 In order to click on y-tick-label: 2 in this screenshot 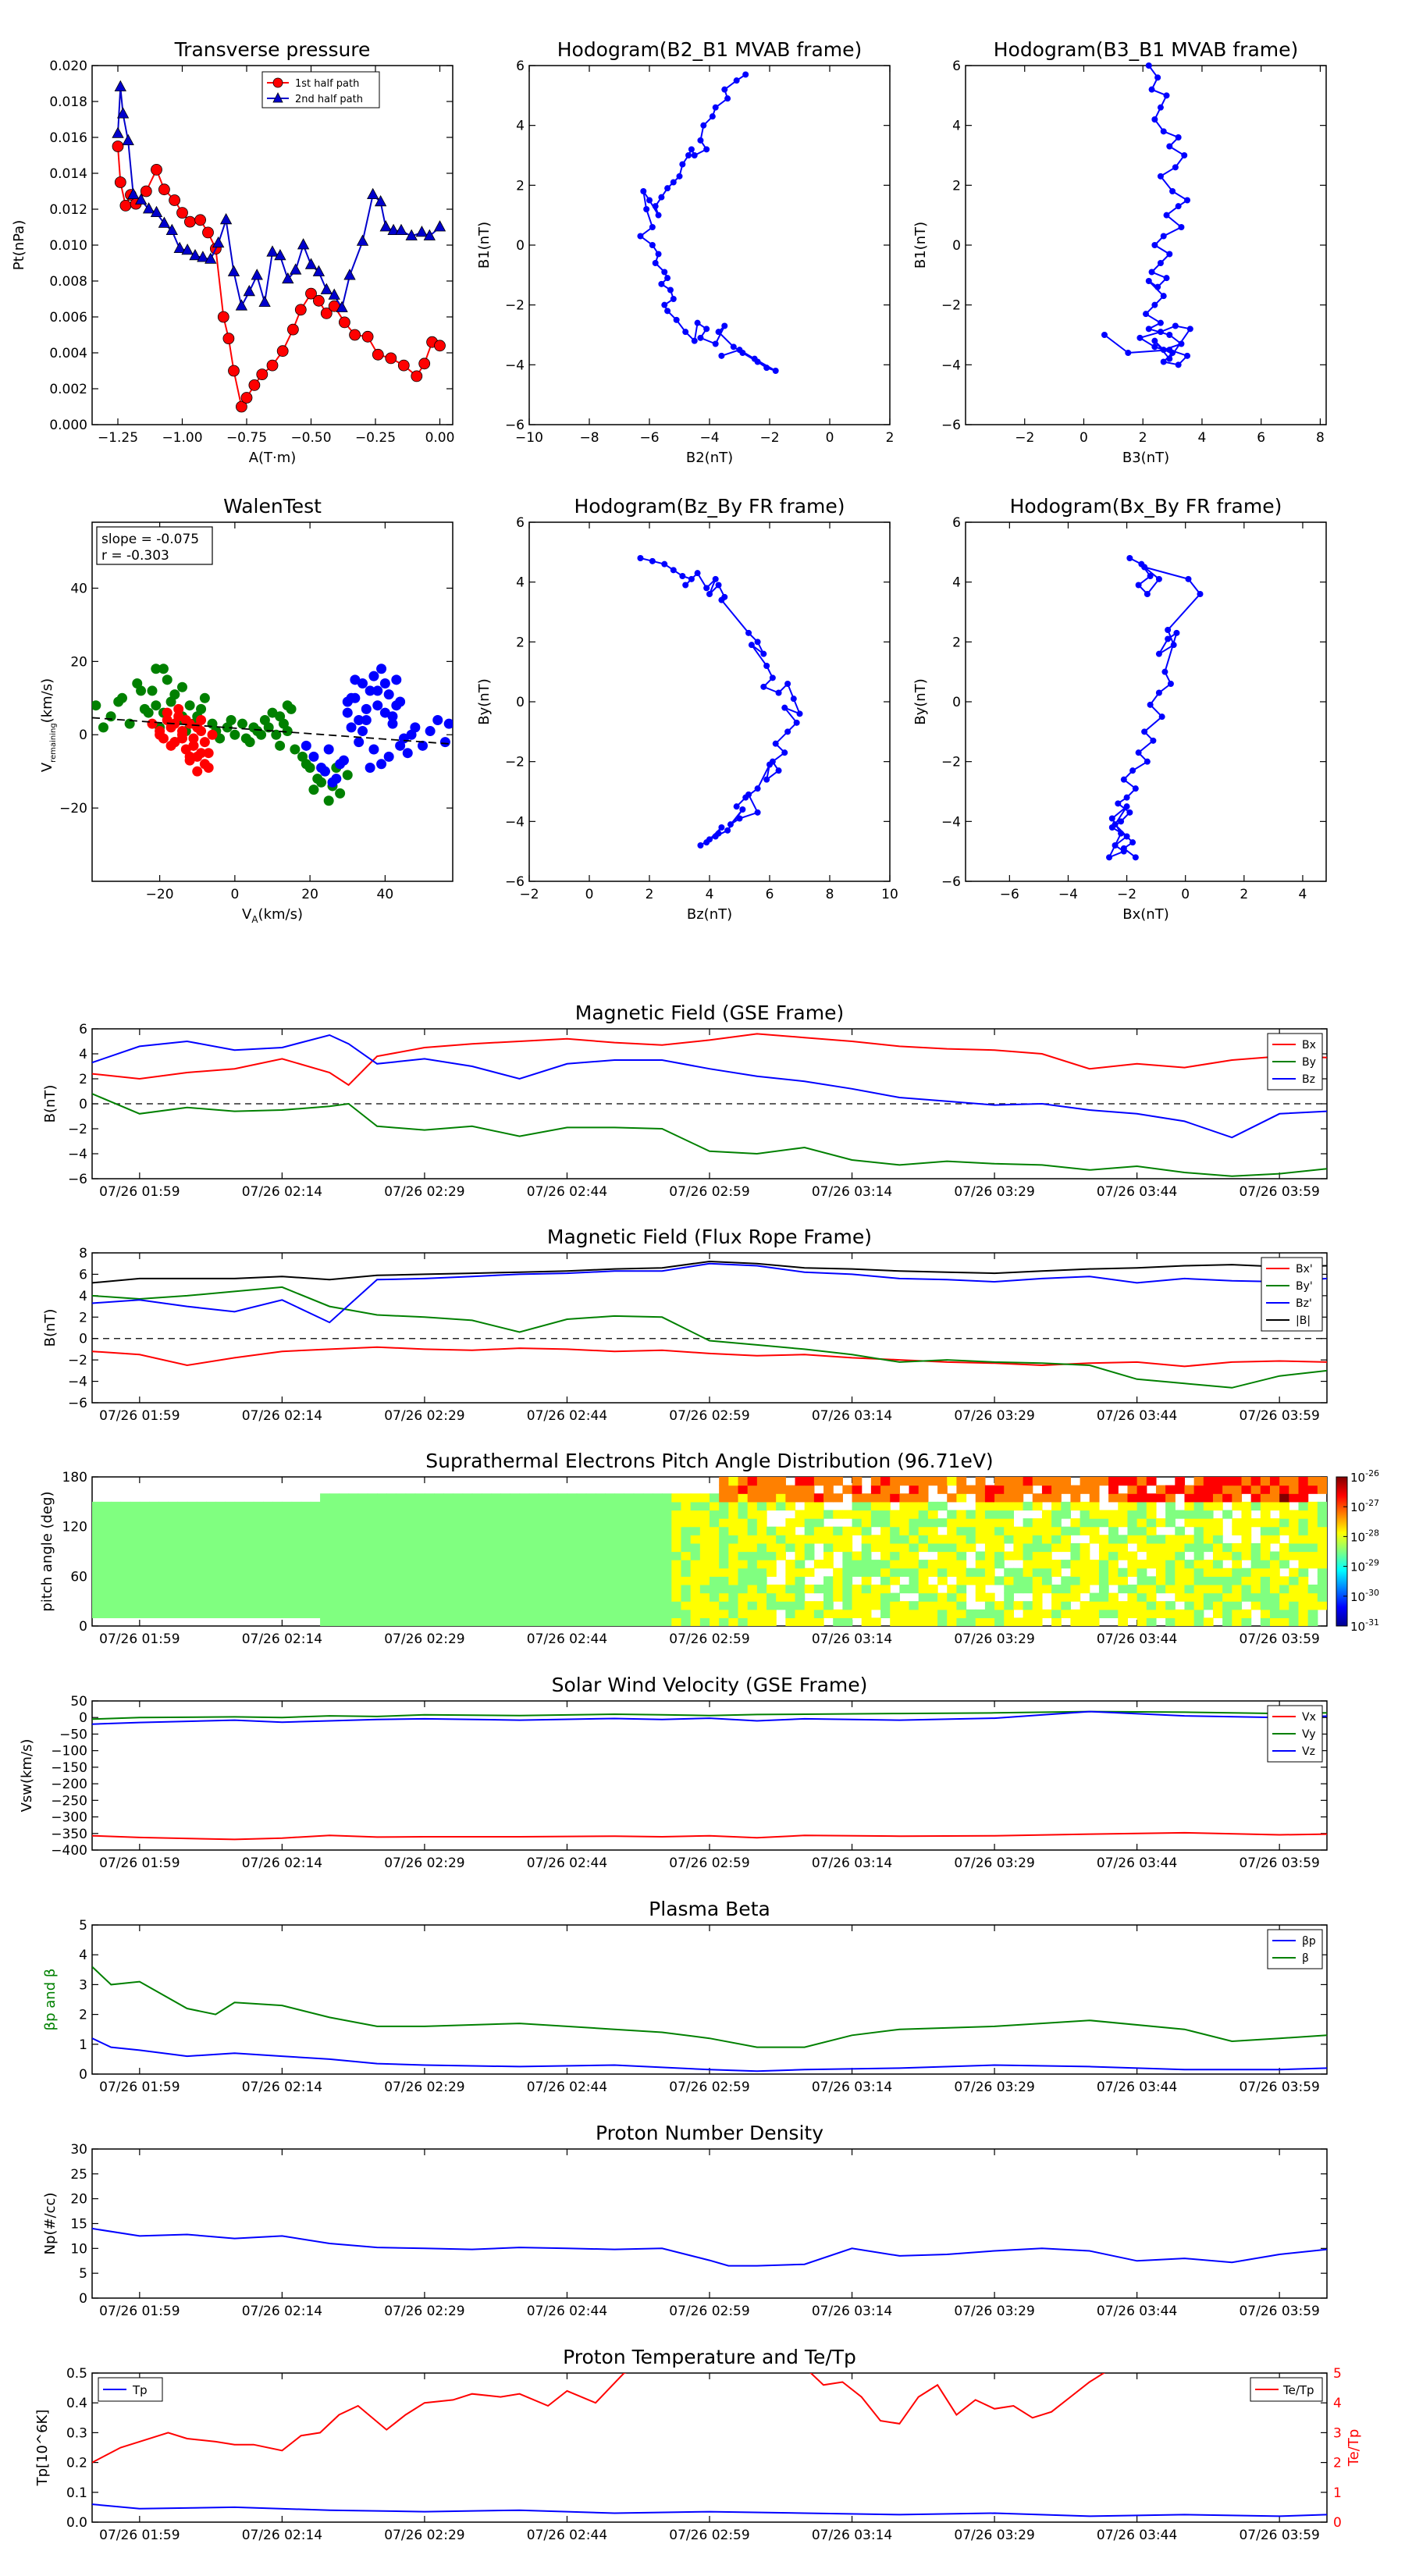, I will do `click(83, 1317)`.